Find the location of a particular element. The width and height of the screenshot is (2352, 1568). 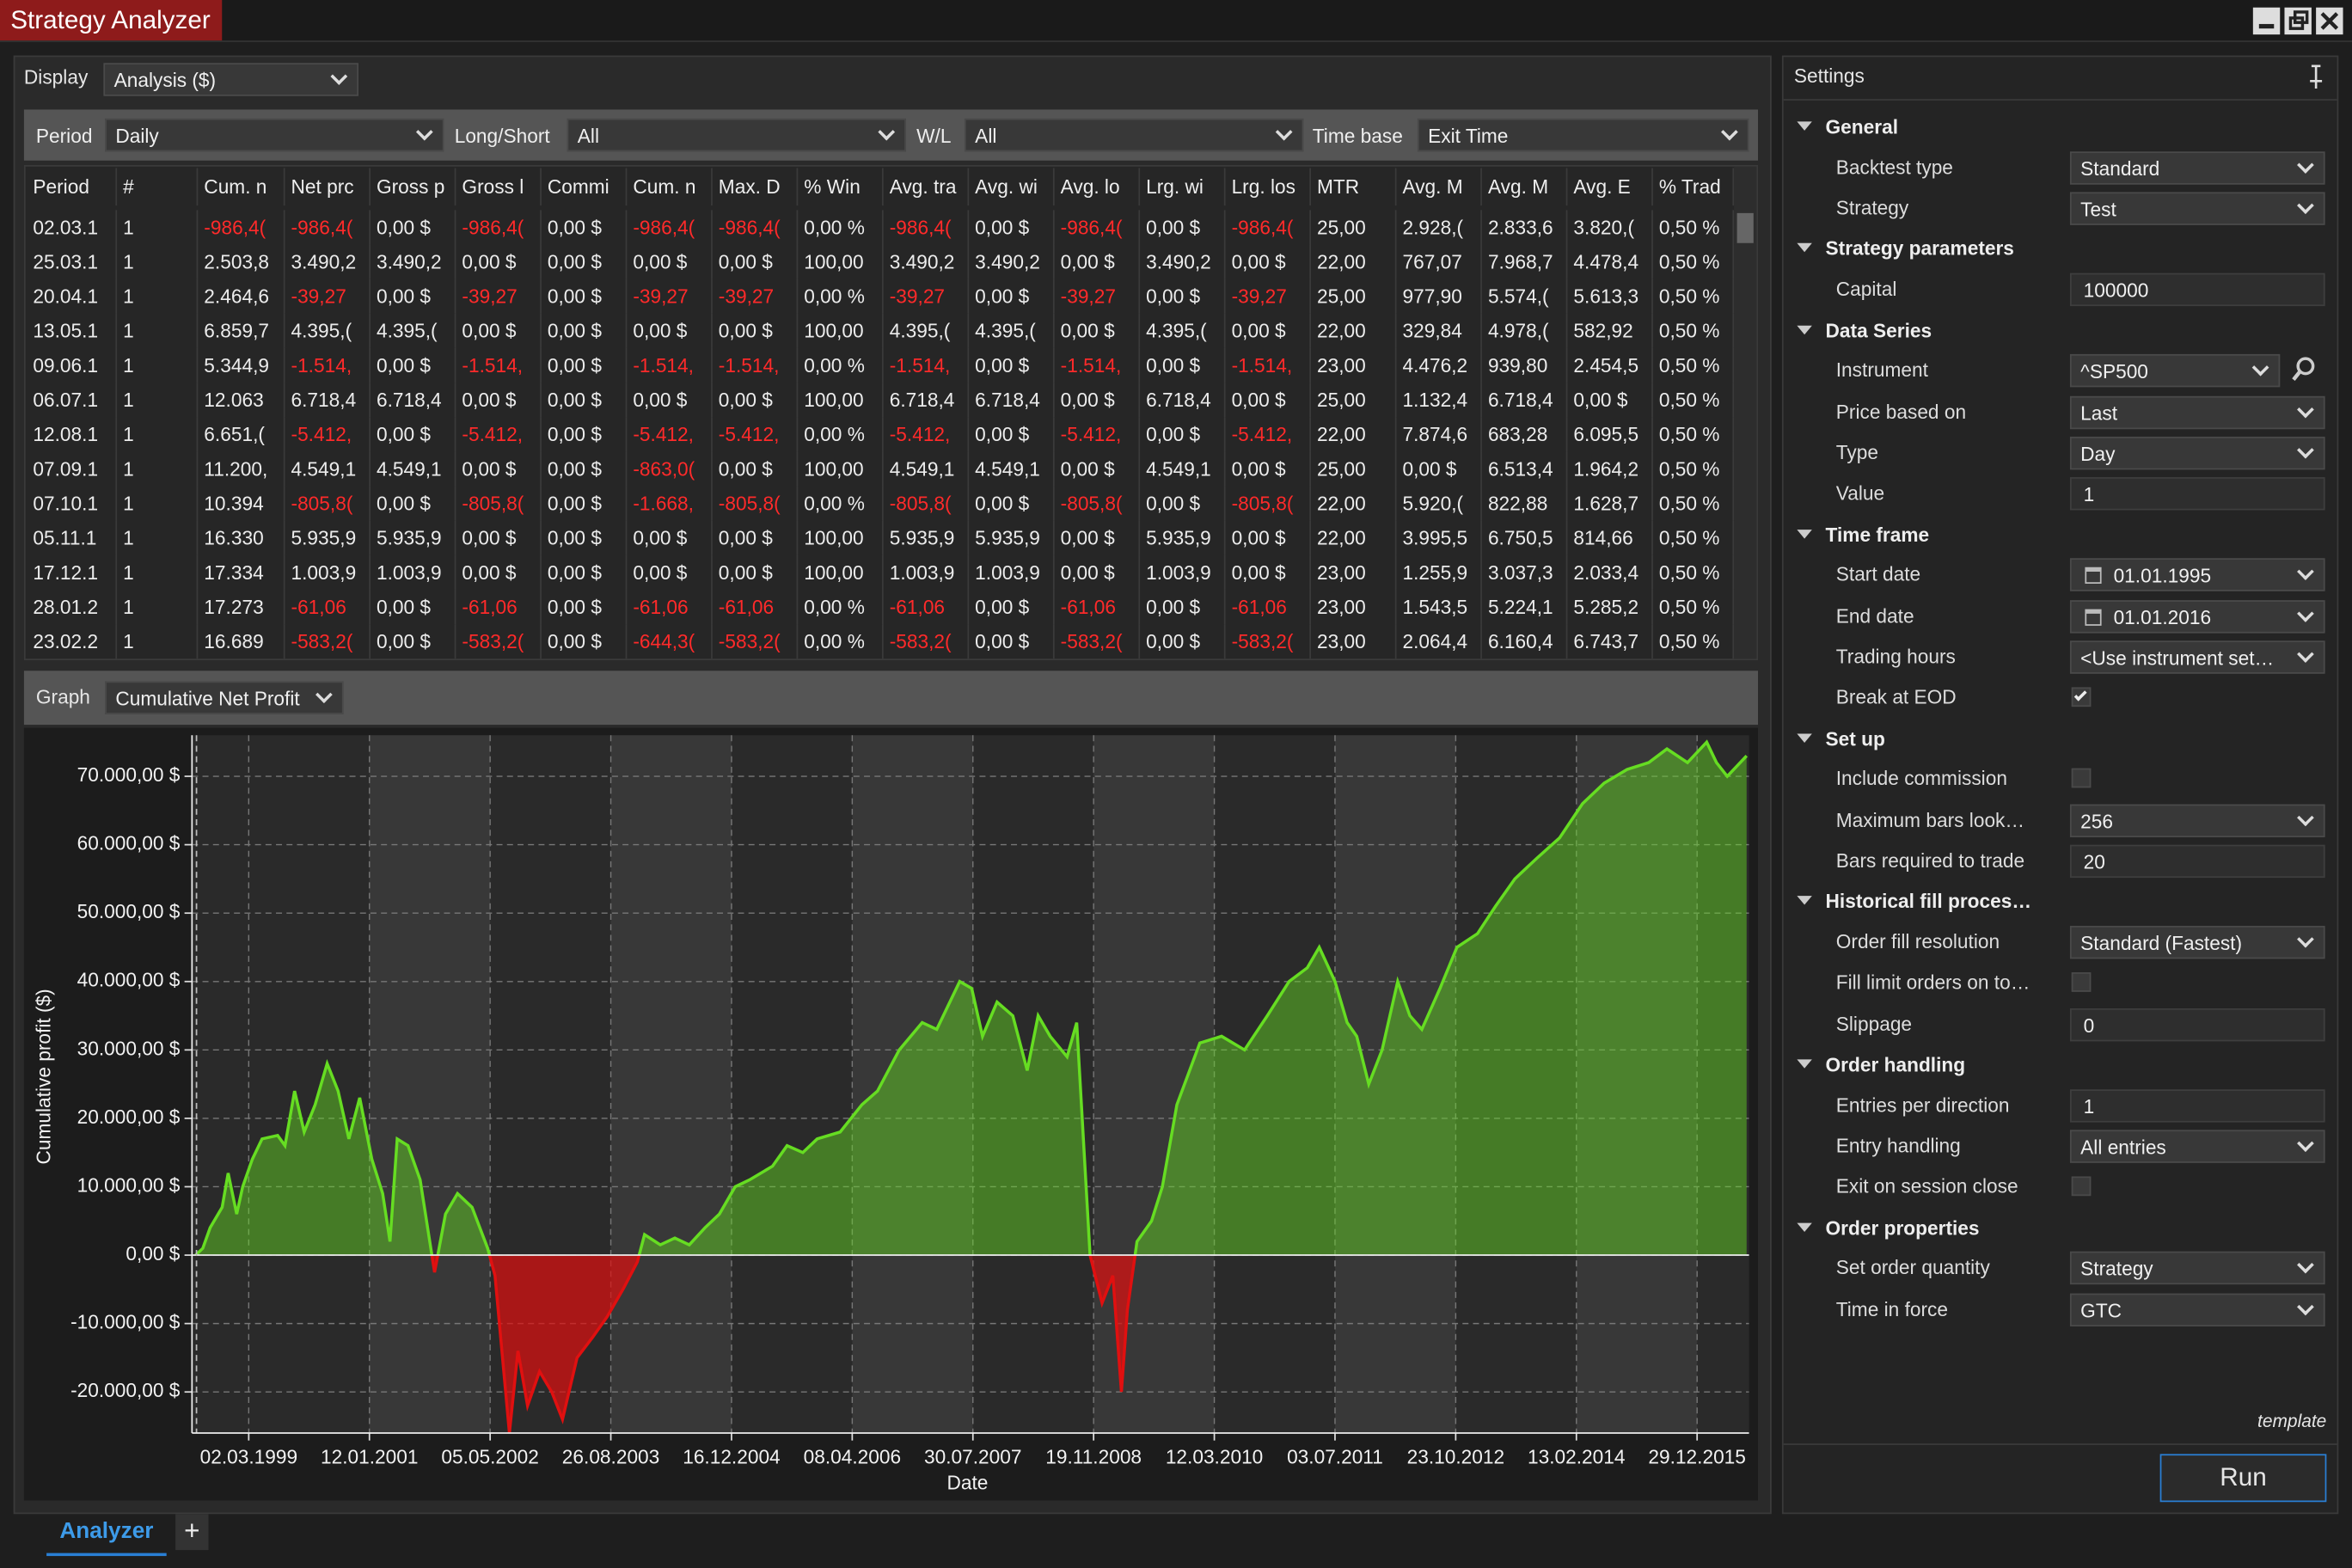

table-cell: 6.651,( is located at coordinates (242, 434).